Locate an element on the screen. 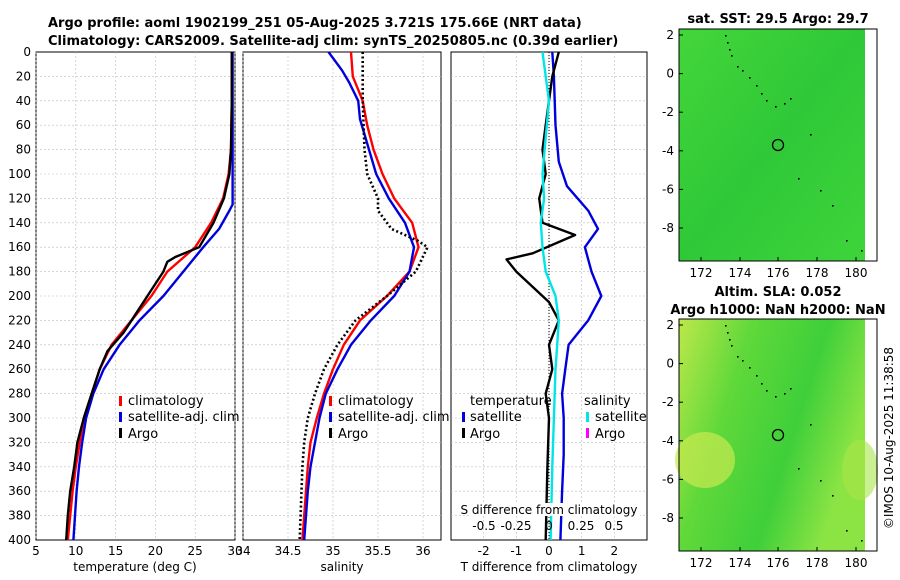 This screenshot has width=900, height=580. legend-t-argo: Argo is located at coordinates (485, 434).